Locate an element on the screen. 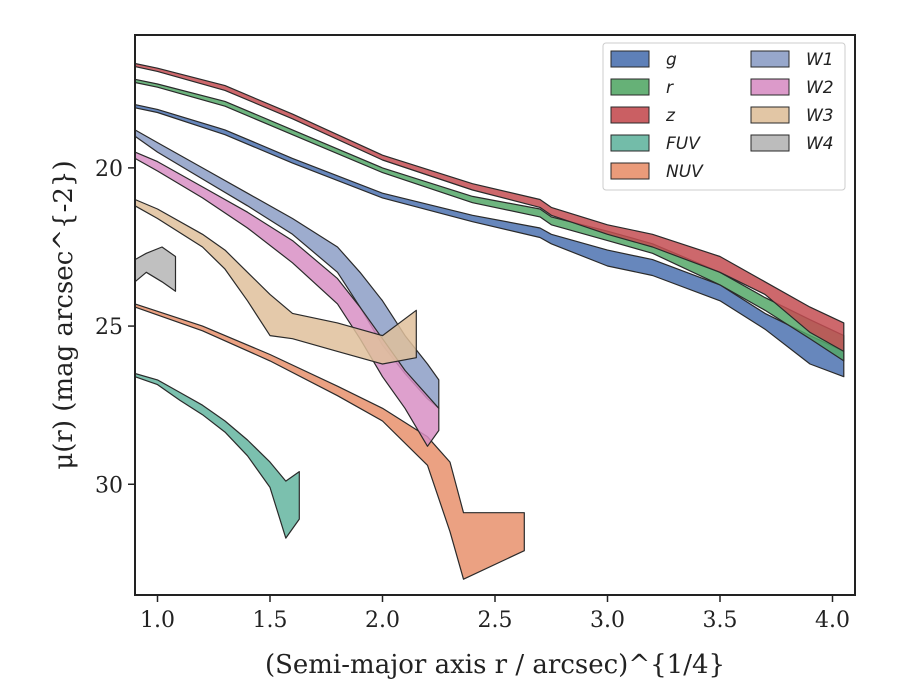 The width and height of the screenshot is (900, 700). x-tick-label: 1.5 is located at coordinates (270, 620).